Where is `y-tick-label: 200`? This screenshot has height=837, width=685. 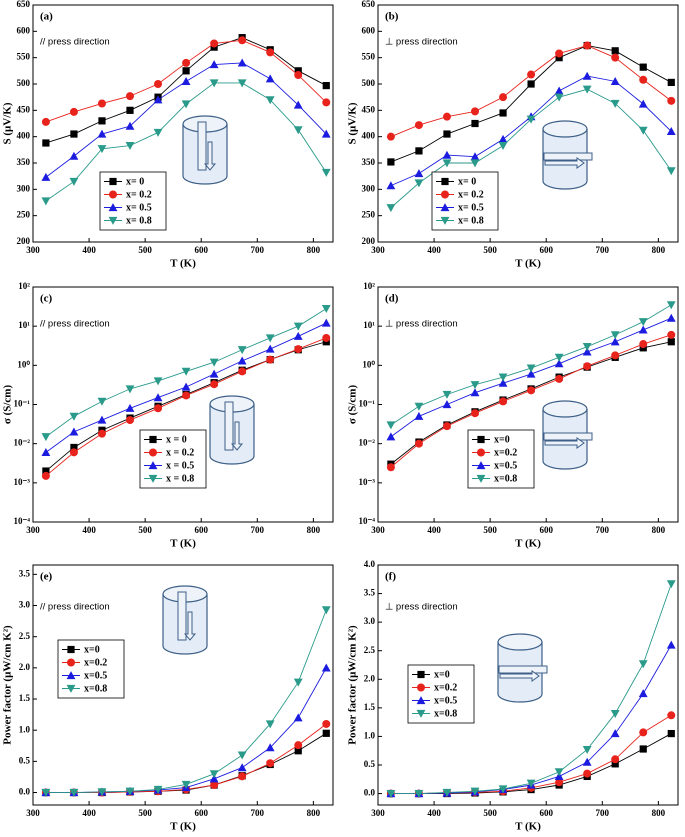 y-tick-label: 200 is located at coordinates (24, 241).